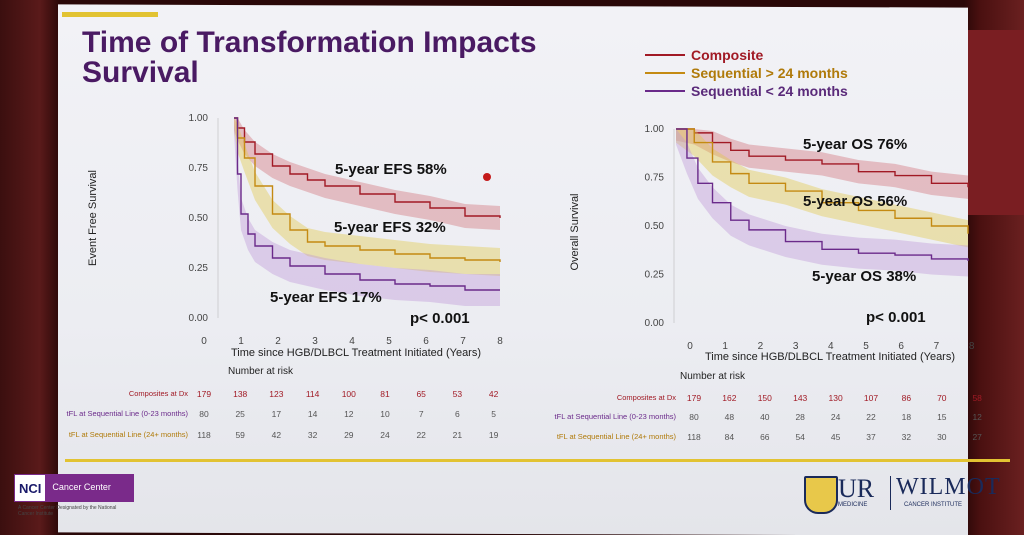 The image size is (1024, 535). I want to click on annotation-label: 5-year OS 76%, so click(855, 144).